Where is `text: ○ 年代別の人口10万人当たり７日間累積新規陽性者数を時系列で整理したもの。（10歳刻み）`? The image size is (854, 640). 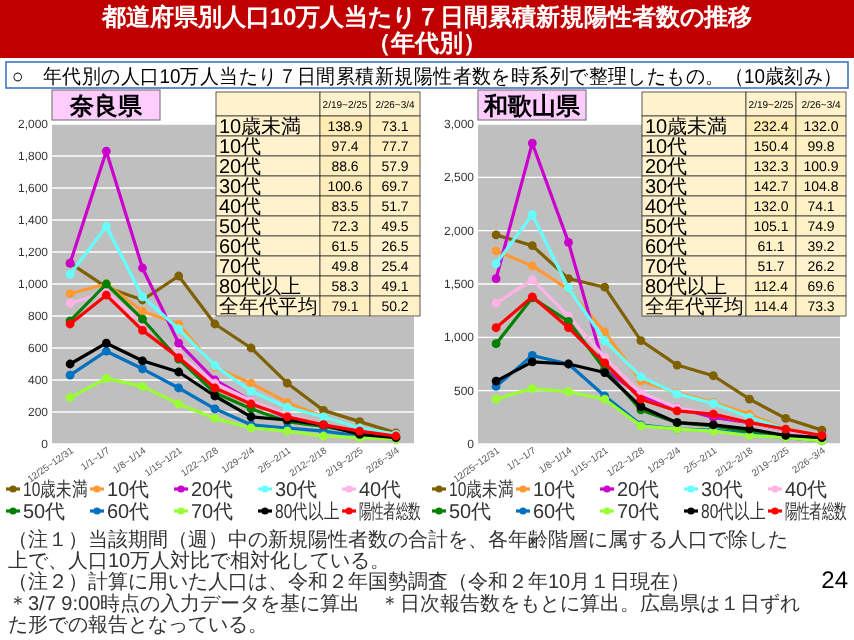 text: ○ 年代別の人口10万人当たり７日間累積新規陽性者数を時系列で整理したもの。（10歳刻み） is located at coordinates (427, 77).